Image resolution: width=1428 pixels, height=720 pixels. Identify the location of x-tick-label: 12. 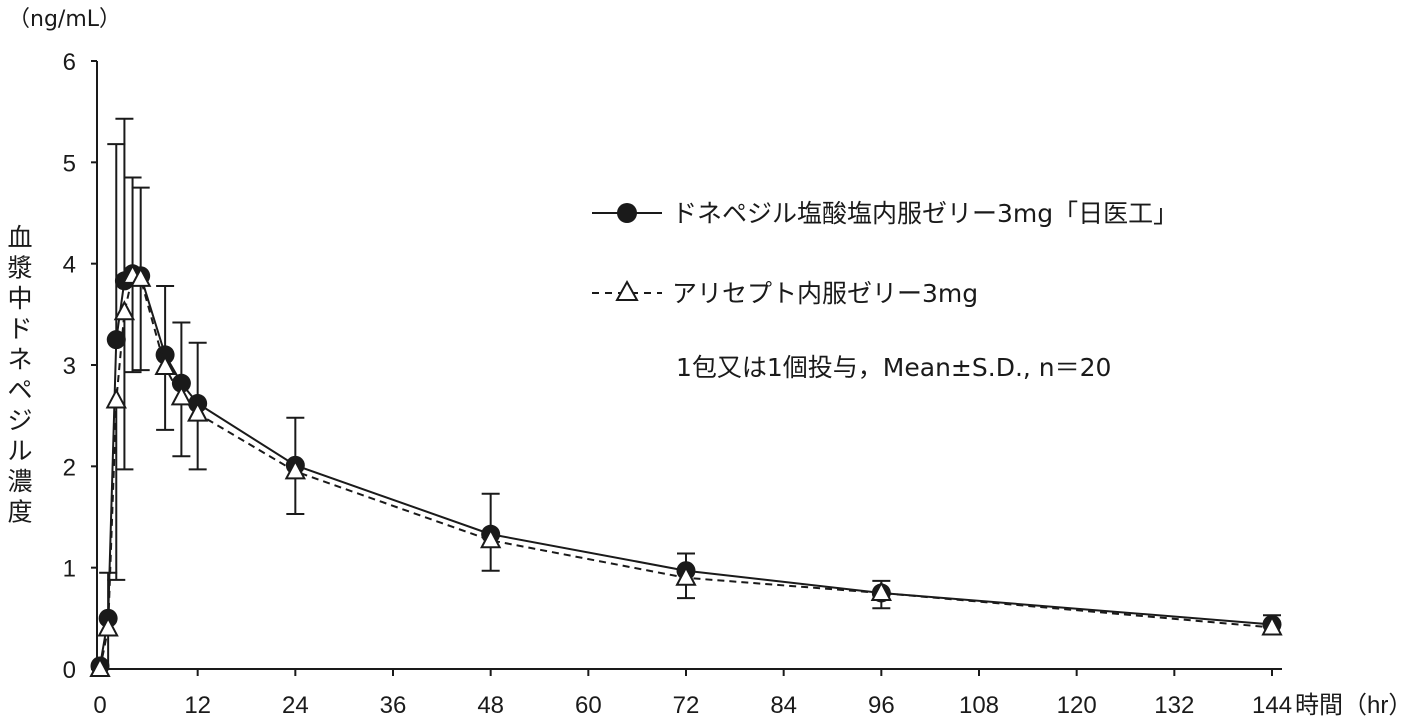
(197, 705).